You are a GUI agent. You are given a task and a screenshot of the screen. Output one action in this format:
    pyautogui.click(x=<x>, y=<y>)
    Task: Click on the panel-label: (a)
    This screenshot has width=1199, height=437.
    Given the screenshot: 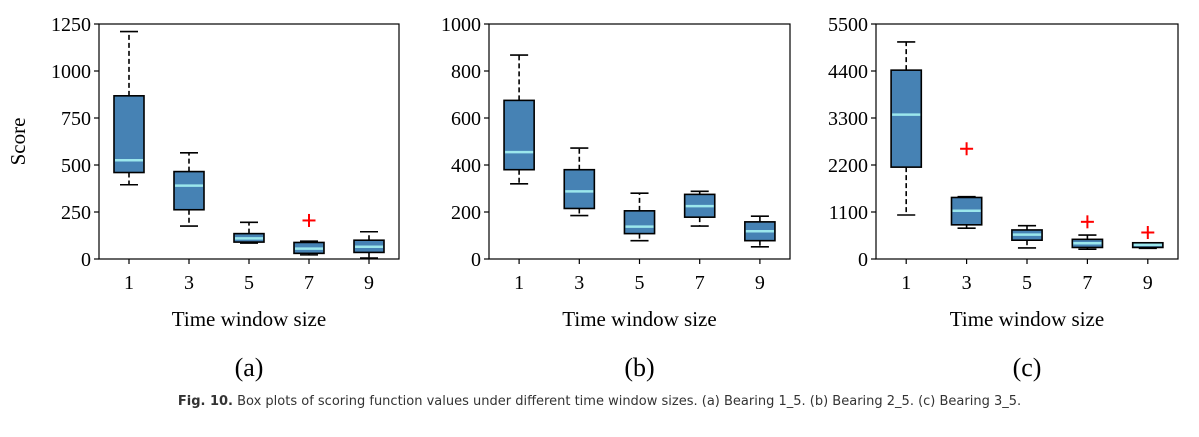 What is the action you would take?
    pyautogui.click(x=249, y=367)
    